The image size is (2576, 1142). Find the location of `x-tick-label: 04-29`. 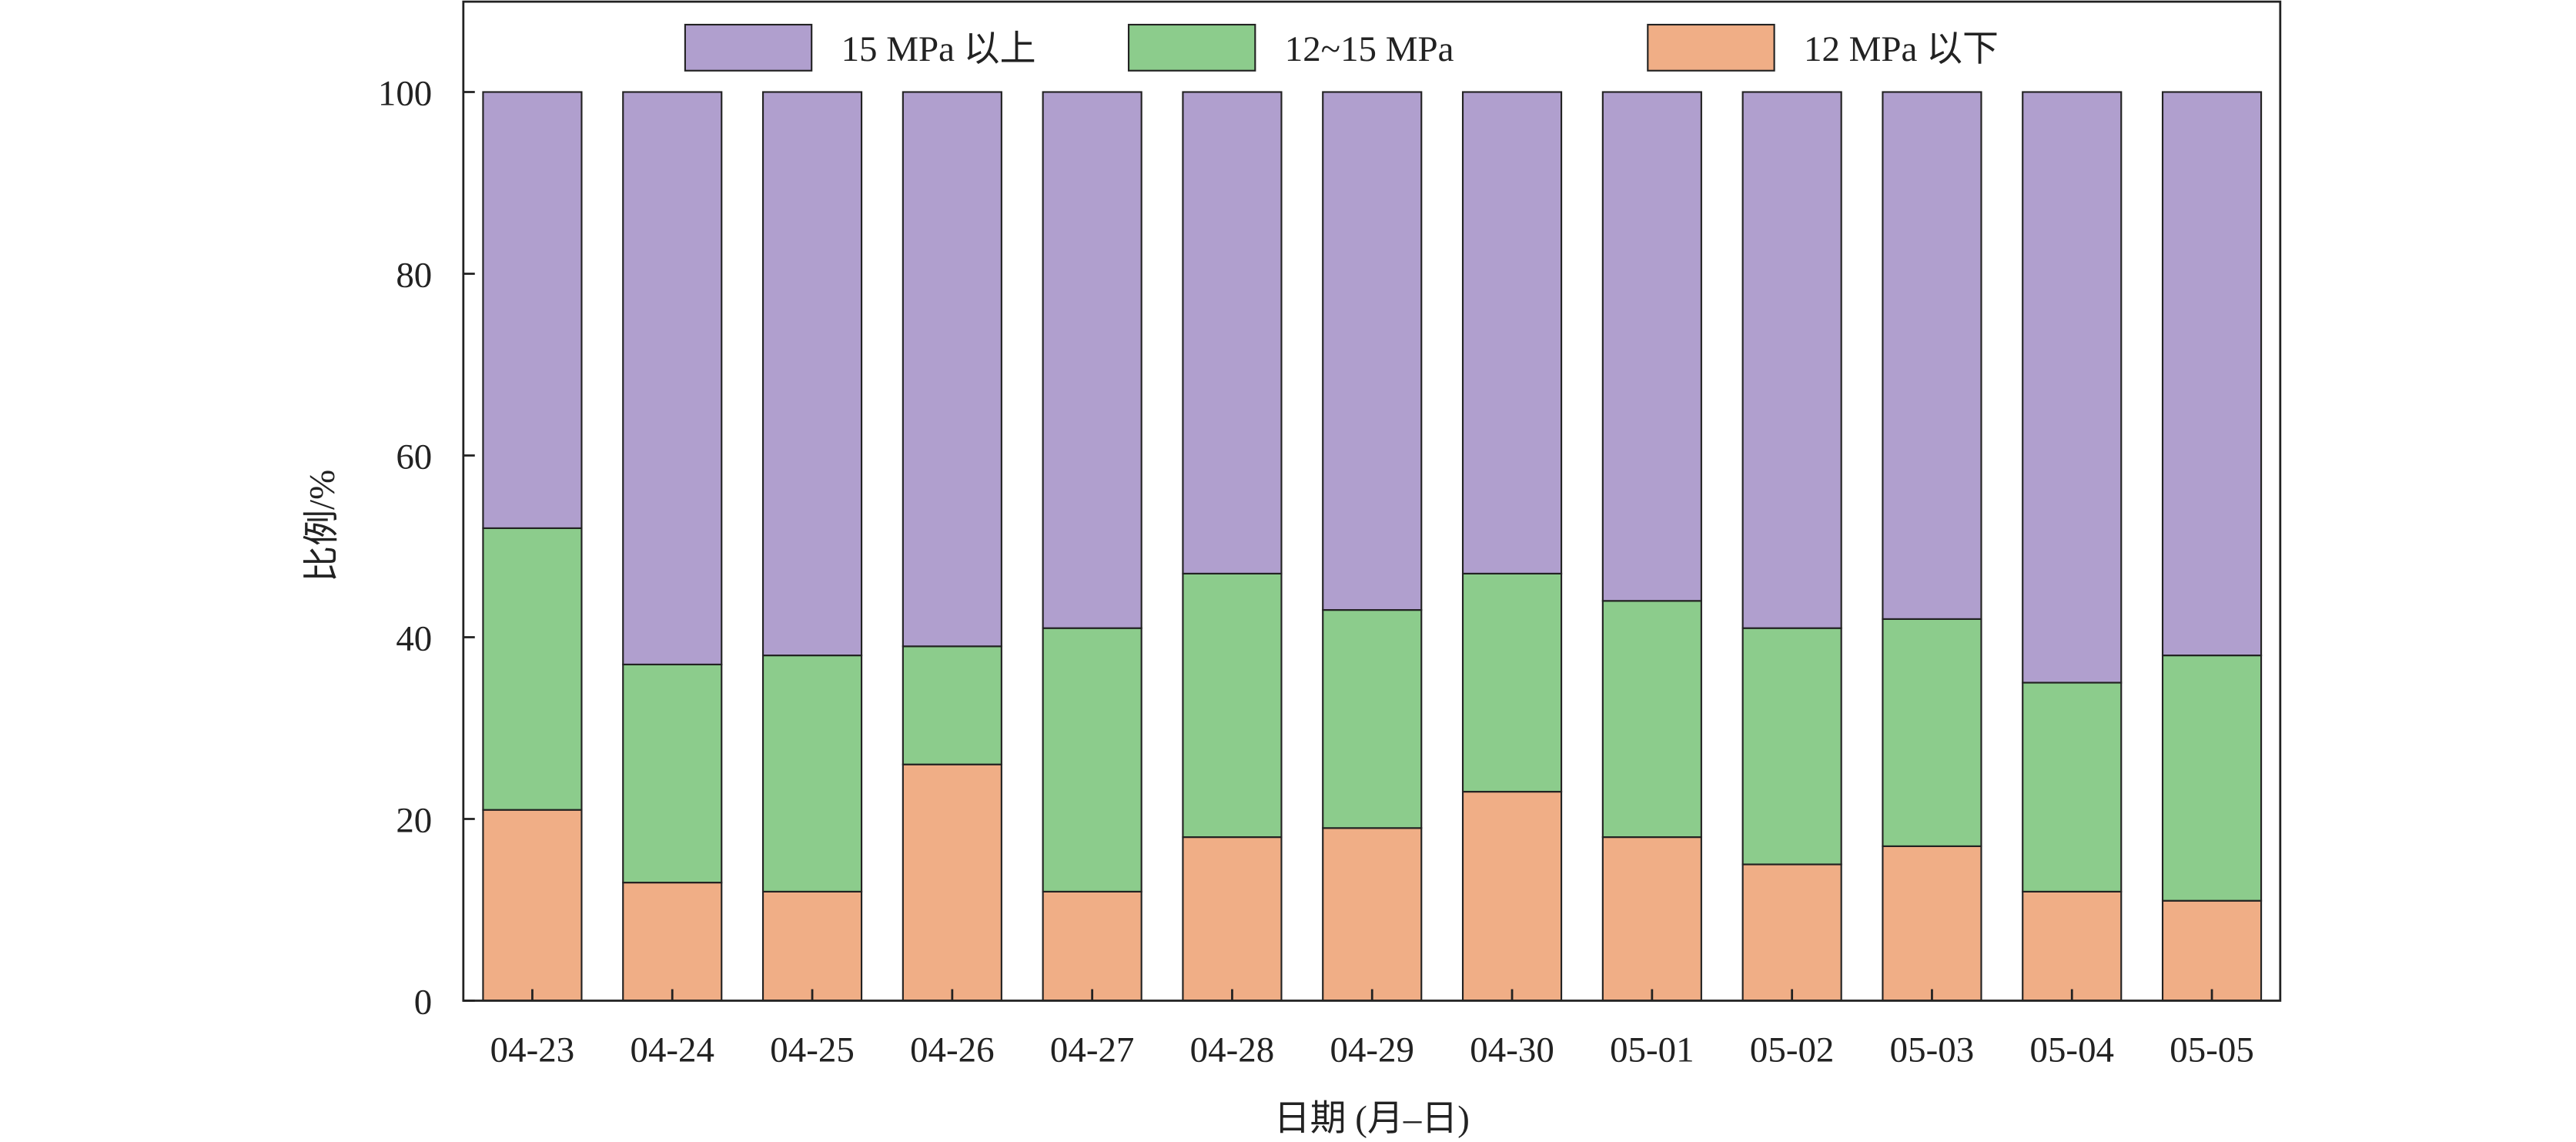

x-tick-label: 04-29 is located at coordinates (1372, 1050).